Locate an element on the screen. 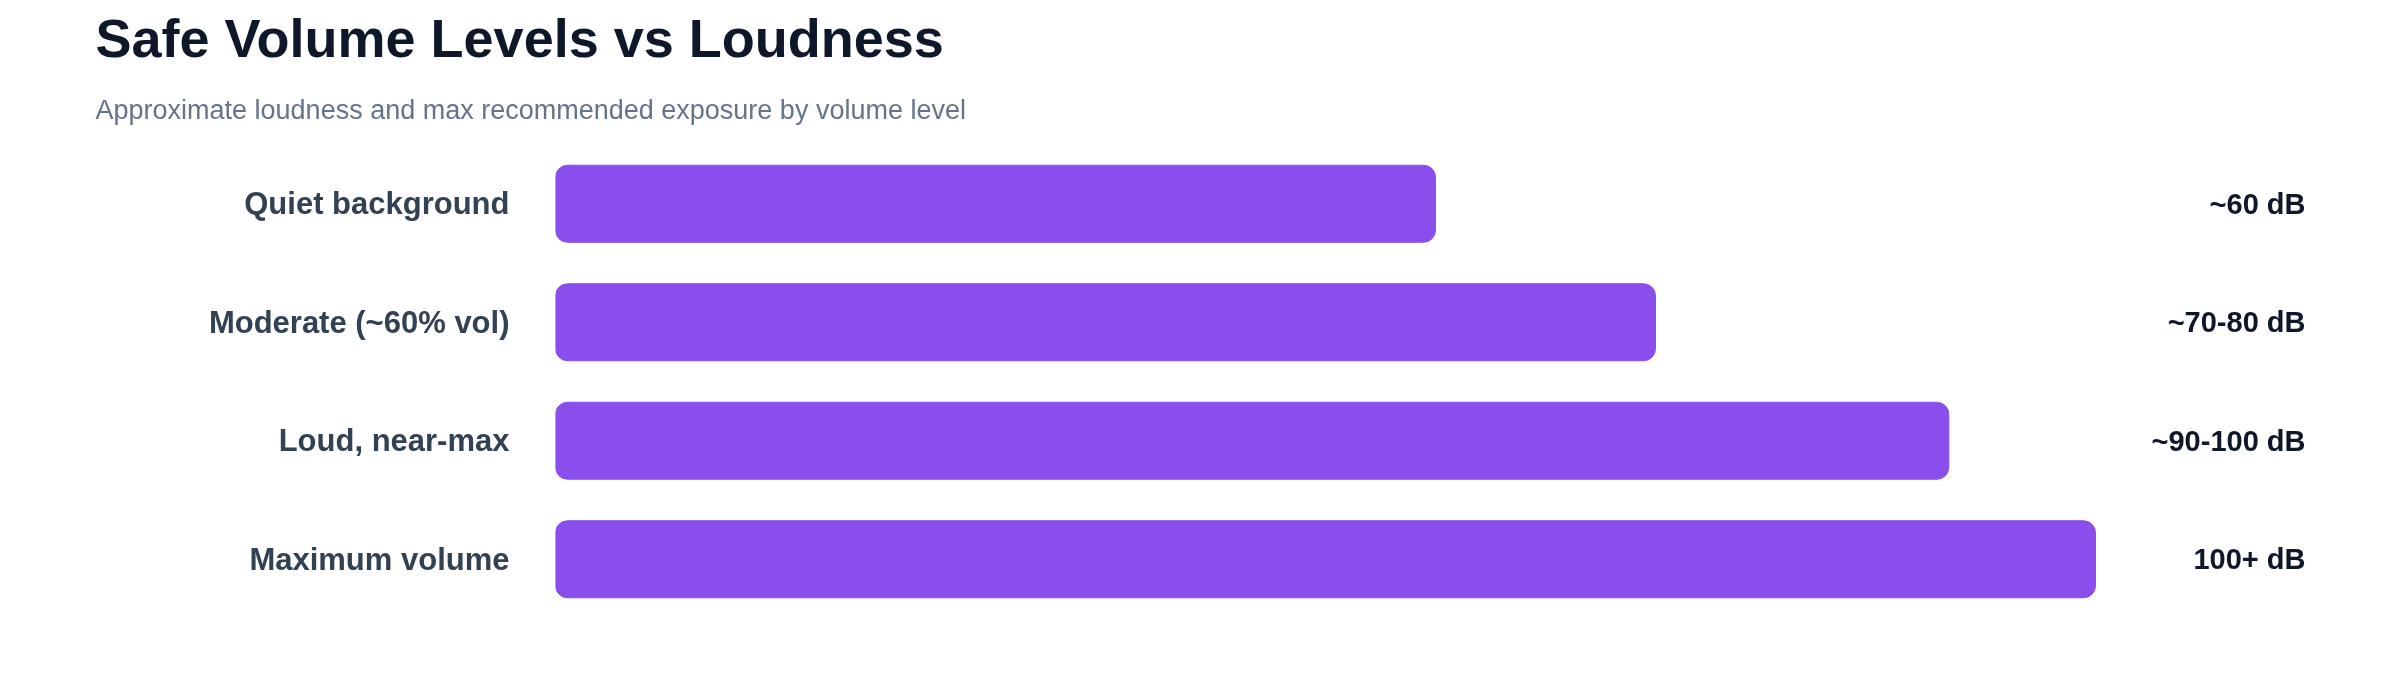  data-label: ~90-100 dB is located at coordinates (2228, 440).